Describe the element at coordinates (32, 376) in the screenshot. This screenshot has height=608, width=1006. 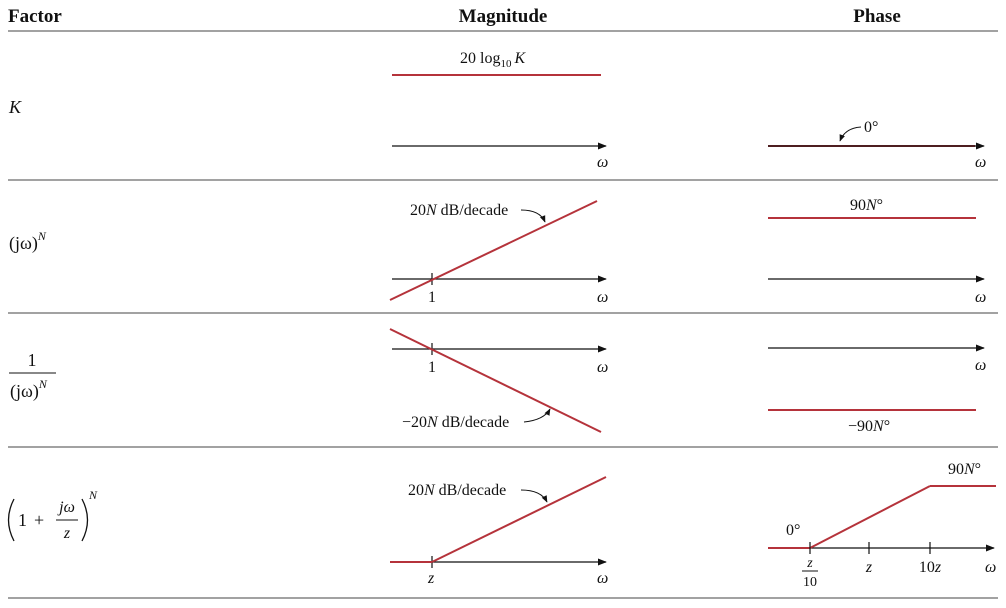
I see `factor-inverse-jw-power: 1 (jω)N` at that location.